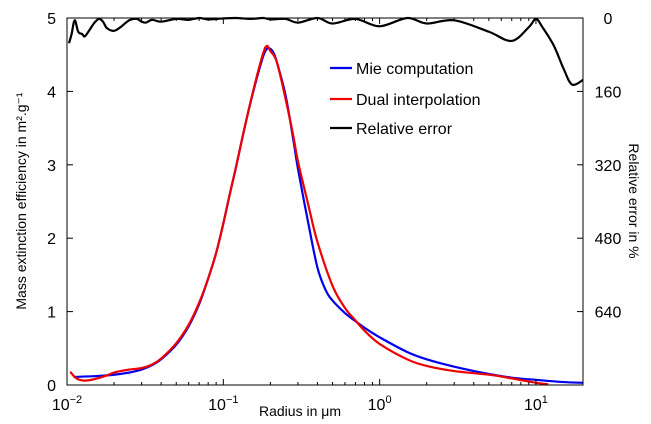  What do you see at coordinates (418, 100) in the screenshot?
I see `legend-label-dual: Dual interpolation` at bounding box center [418, 100].